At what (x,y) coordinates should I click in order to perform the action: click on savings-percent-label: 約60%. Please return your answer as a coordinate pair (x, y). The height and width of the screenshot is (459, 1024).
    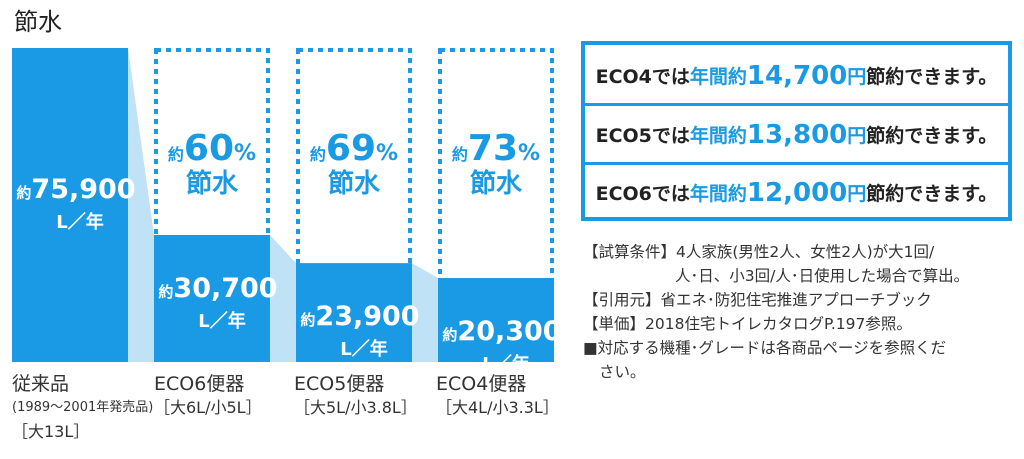
    Looking at the image, I should click on (212, 148).